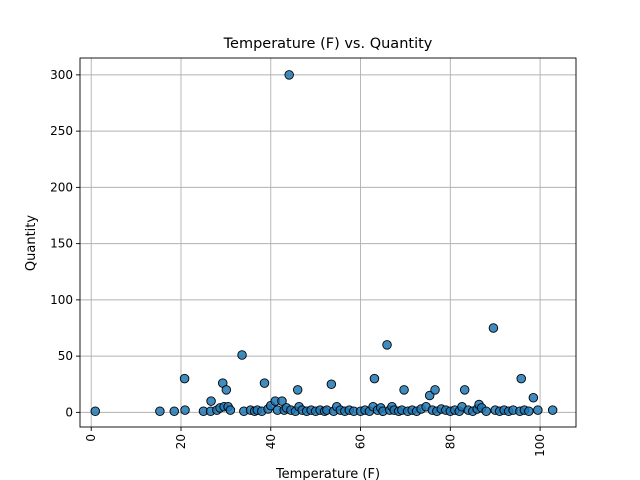  What do you see at coordinates (61, 300) in the screenshot?
I see `y-tick-label: 100` at bounding box center [61, 300].